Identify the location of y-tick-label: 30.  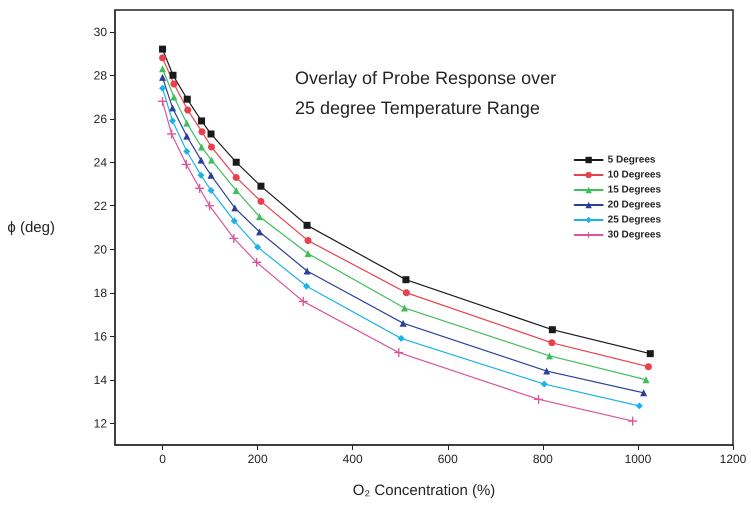
(101, 31).